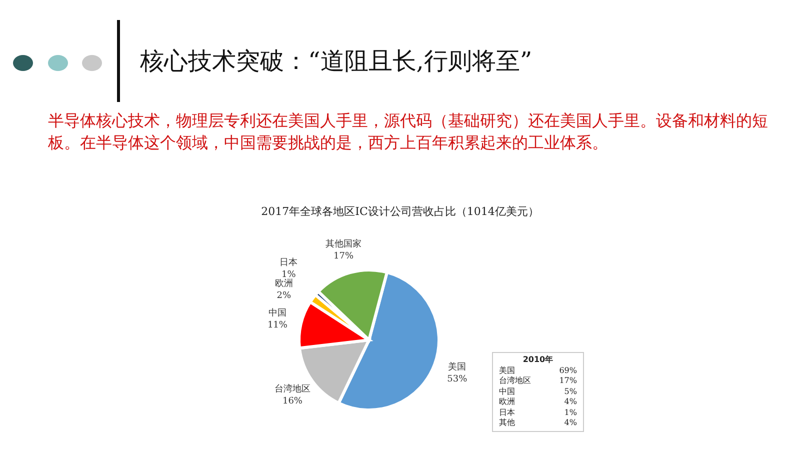  I want to click on slice-label: 美国, so click(457, 367).